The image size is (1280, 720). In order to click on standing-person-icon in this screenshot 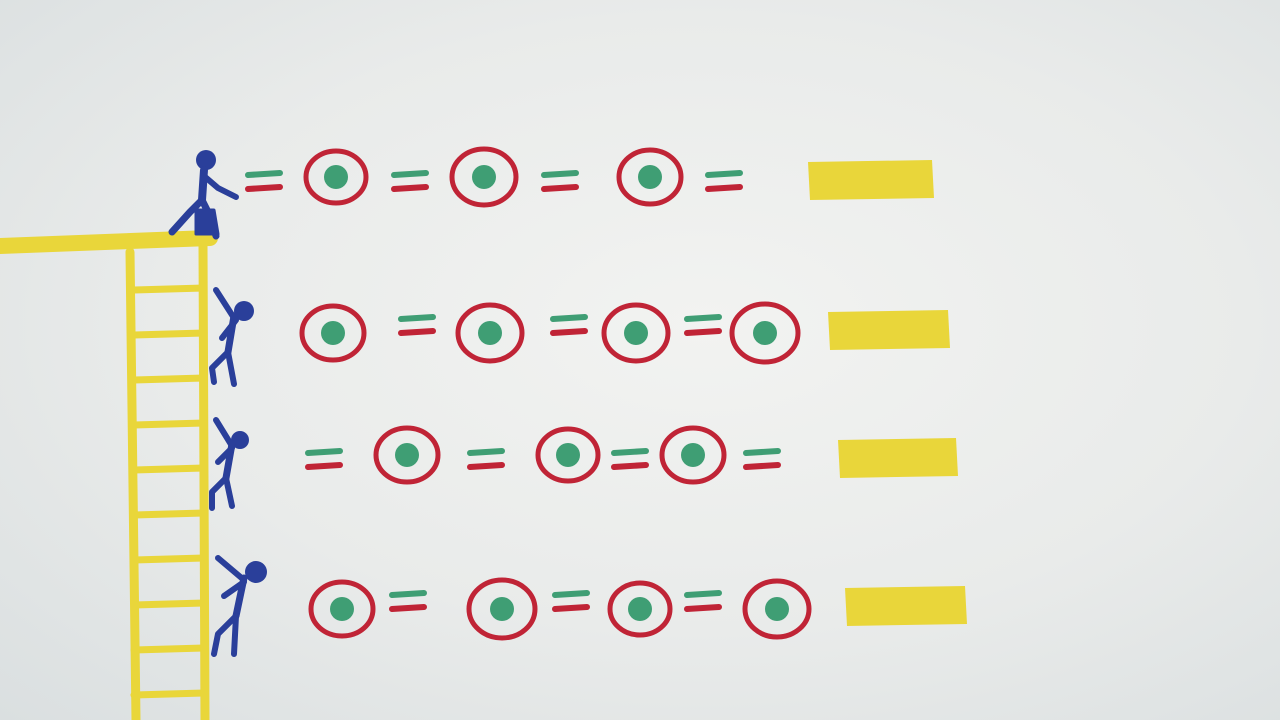, I will do `click(203, 195)`.